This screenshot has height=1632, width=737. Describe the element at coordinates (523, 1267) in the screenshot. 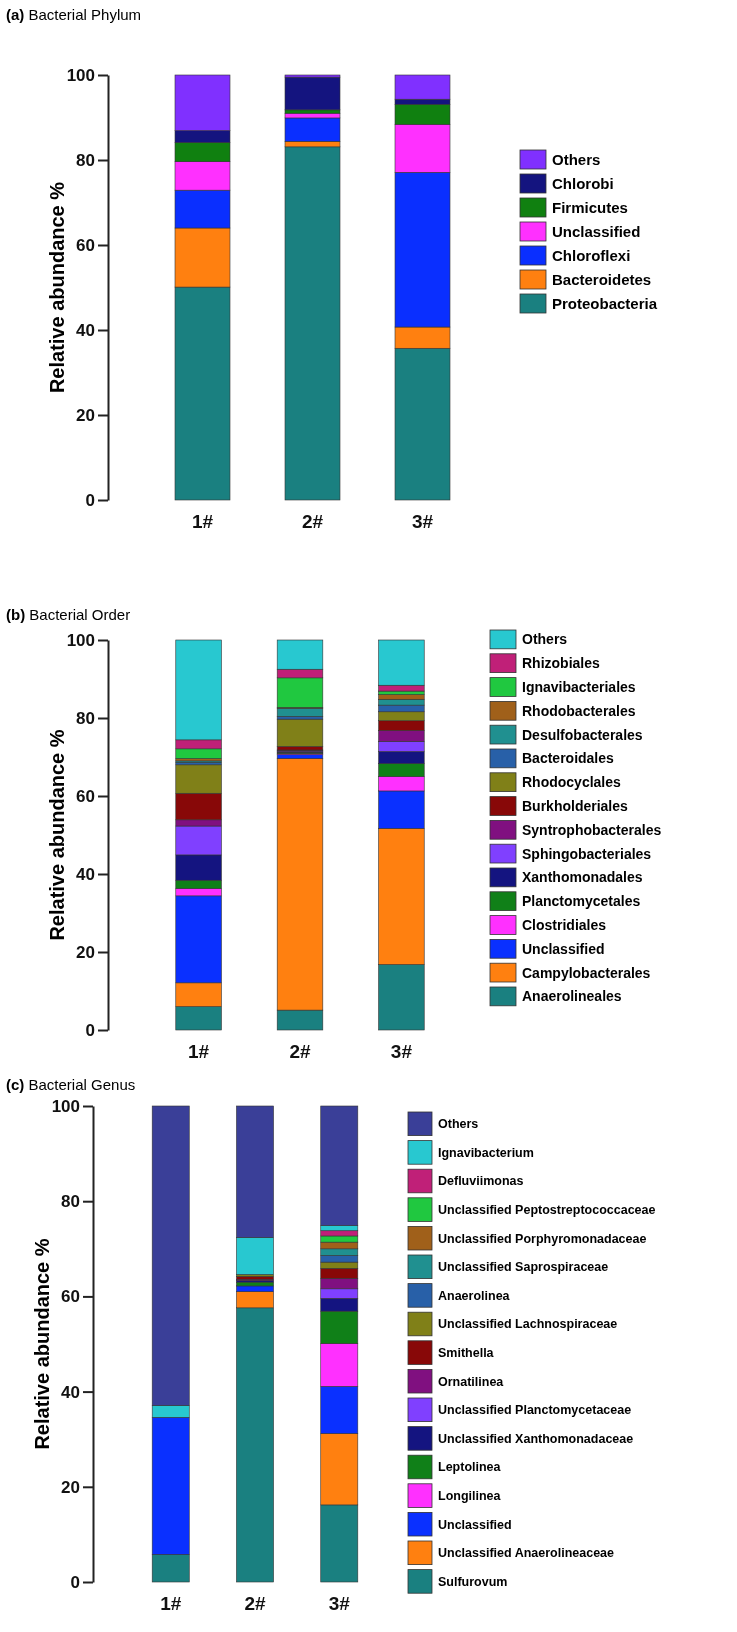

I see `legend-label: Unclassified Saprospiraceae` at that location.